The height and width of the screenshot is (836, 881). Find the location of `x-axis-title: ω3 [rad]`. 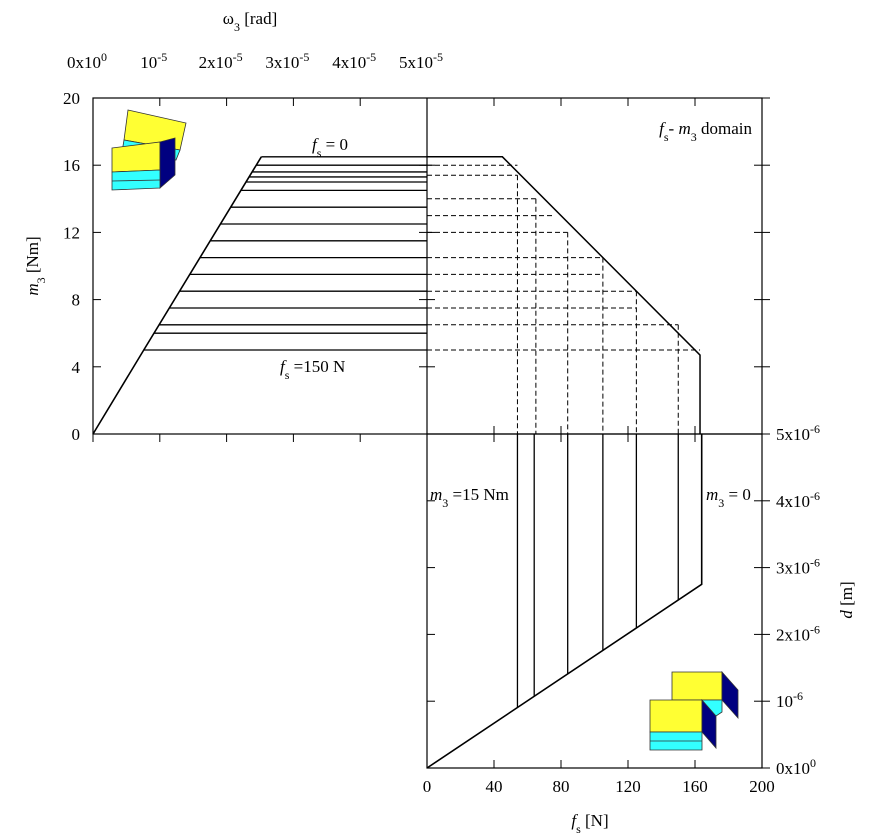

x-axis-title: ω3 [rad] is located at coordinates (250, 21).